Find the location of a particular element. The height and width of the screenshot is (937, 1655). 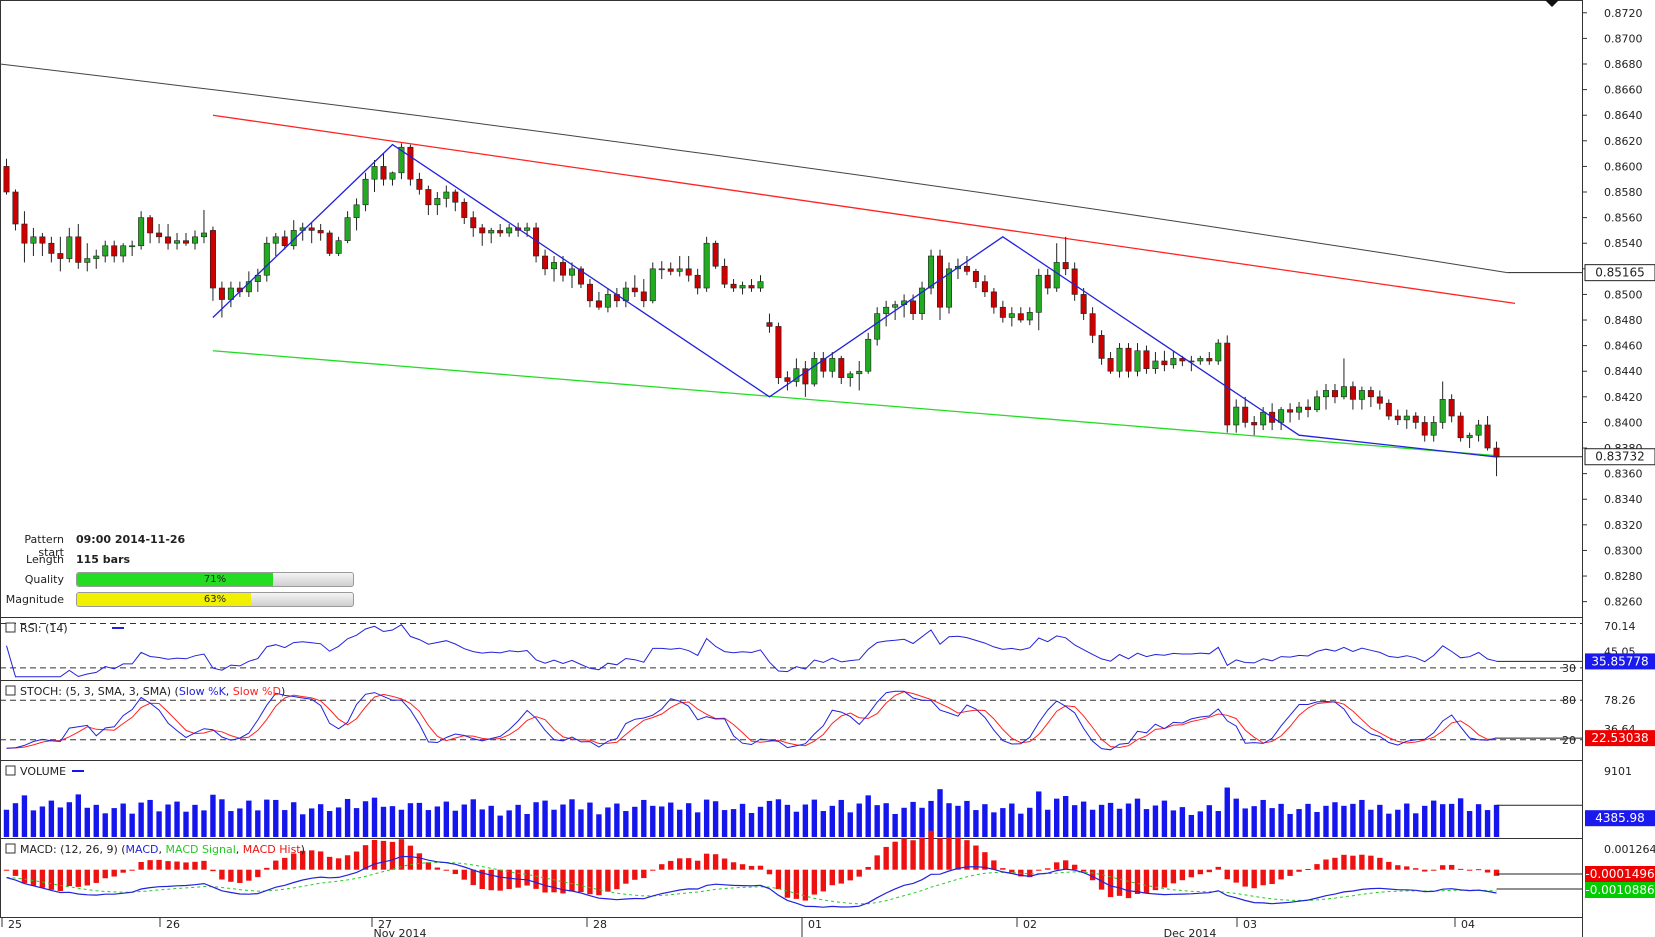

price-tick-label: 0.8320 is located at coordinates (1623, 525).